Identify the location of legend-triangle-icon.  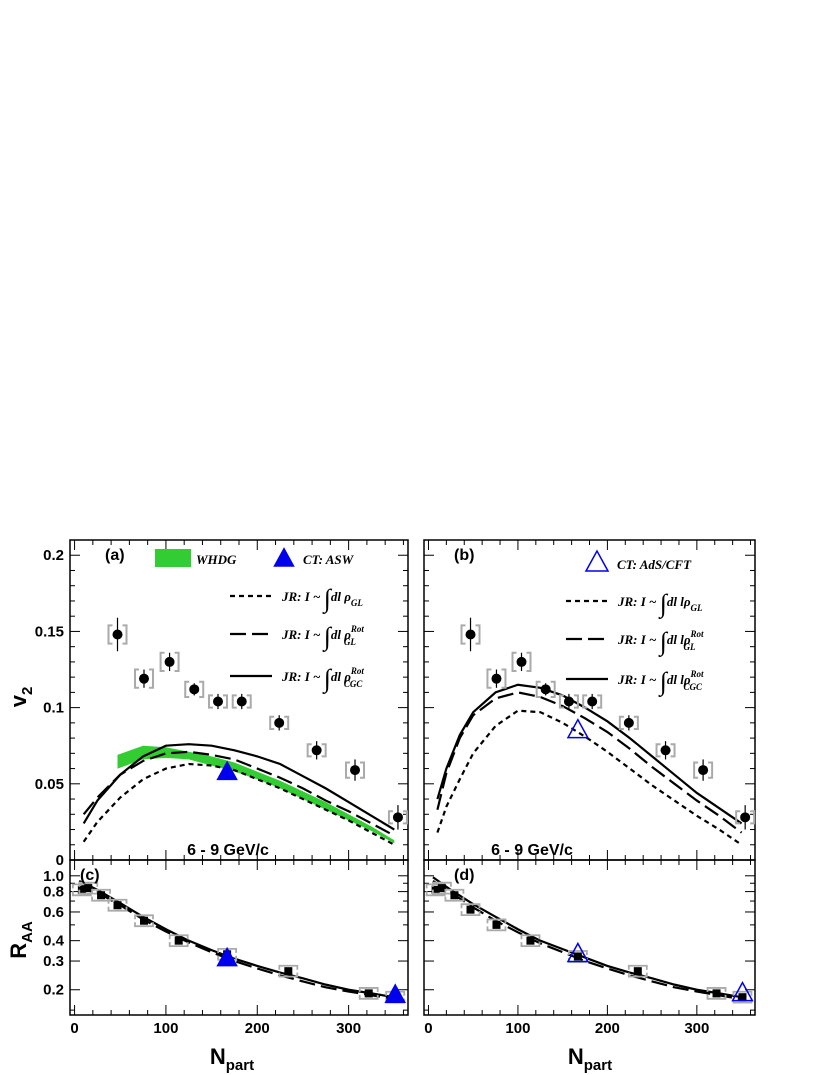
(597, 560).